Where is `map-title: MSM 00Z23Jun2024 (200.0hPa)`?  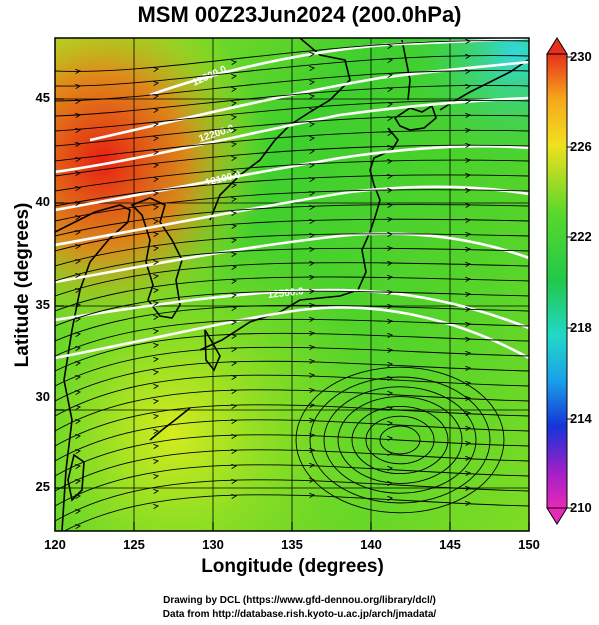
map-title: MSM 00Z23Jun2024 (200.0hPa) is located at coordinates (299, 14).